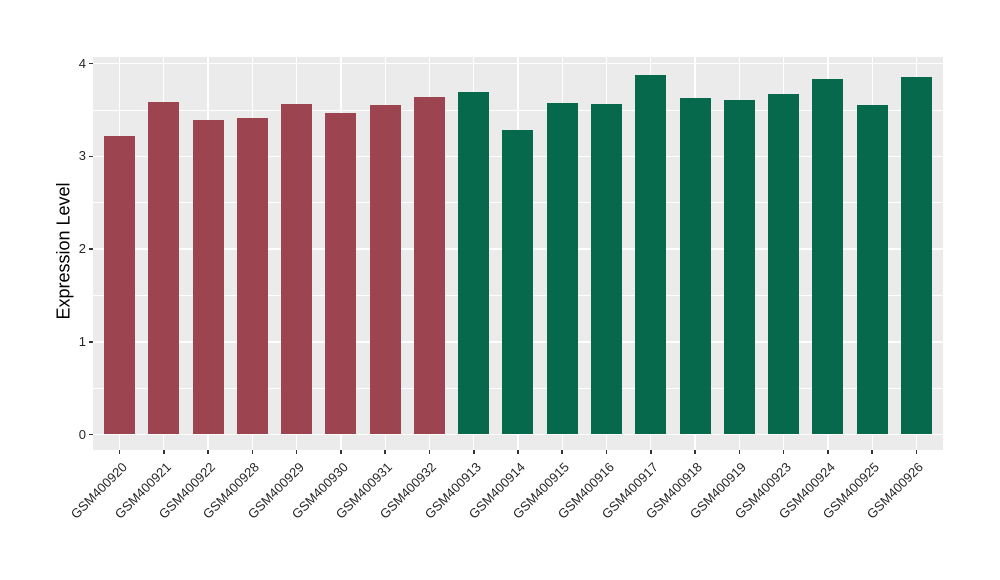 The height and width of the screenshot is (580, 1000). What do you see at coordinates (341, 273) in the screenshot?
I see `bar-GSM400930` at bounding box center [341, 273].